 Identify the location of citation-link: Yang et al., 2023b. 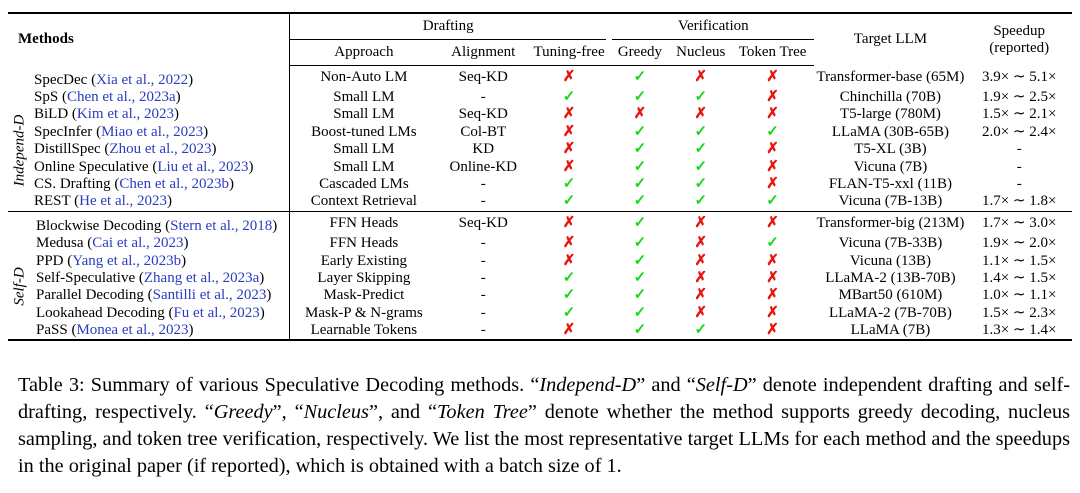
(127, 260).